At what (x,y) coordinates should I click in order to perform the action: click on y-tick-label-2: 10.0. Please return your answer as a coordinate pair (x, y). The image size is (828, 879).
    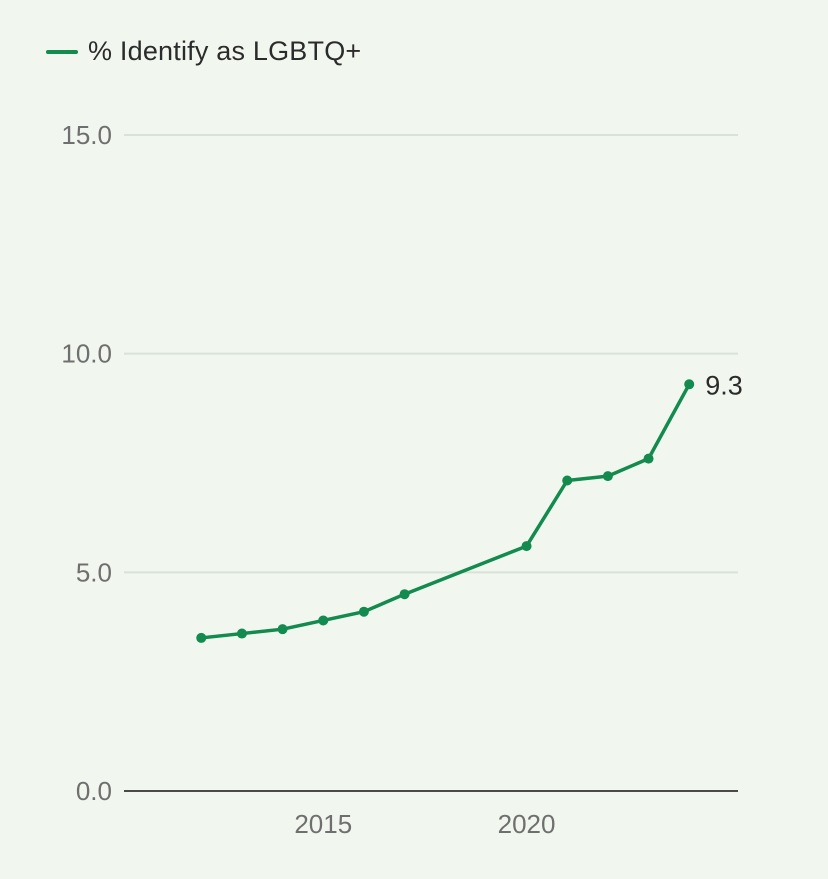
    Looking at the image, I should click on (86, 354).